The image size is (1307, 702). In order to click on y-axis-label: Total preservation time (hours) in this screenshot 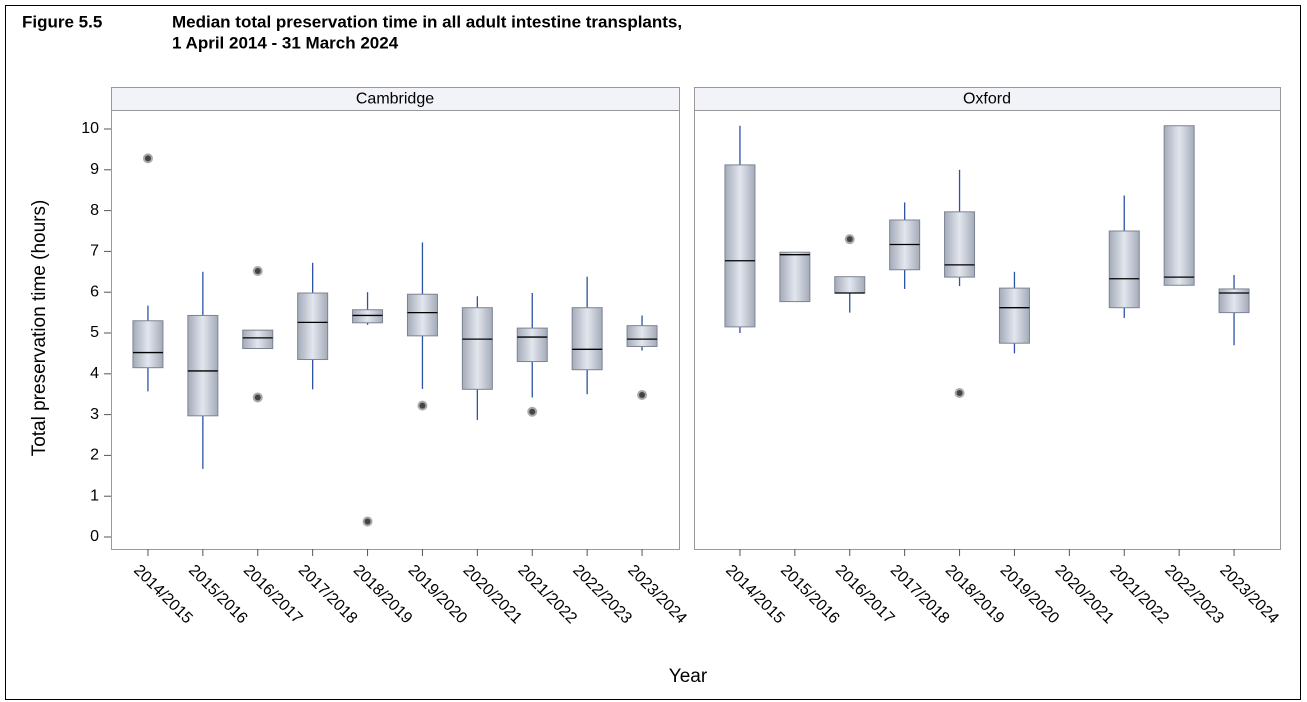, I will do `click(39, 328)`.